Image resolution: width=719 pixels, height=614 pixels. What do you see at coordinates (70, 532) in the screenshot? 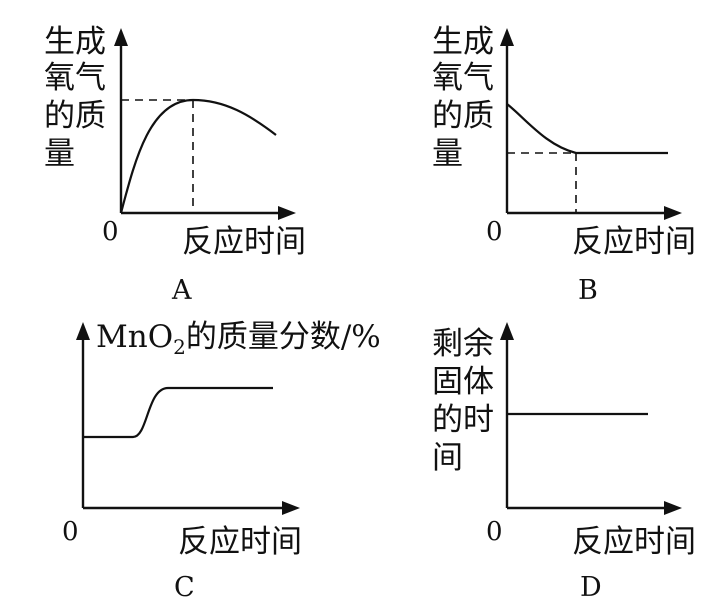
I see `panel-c-origin-label: 0` at bounding box center [70, 532].